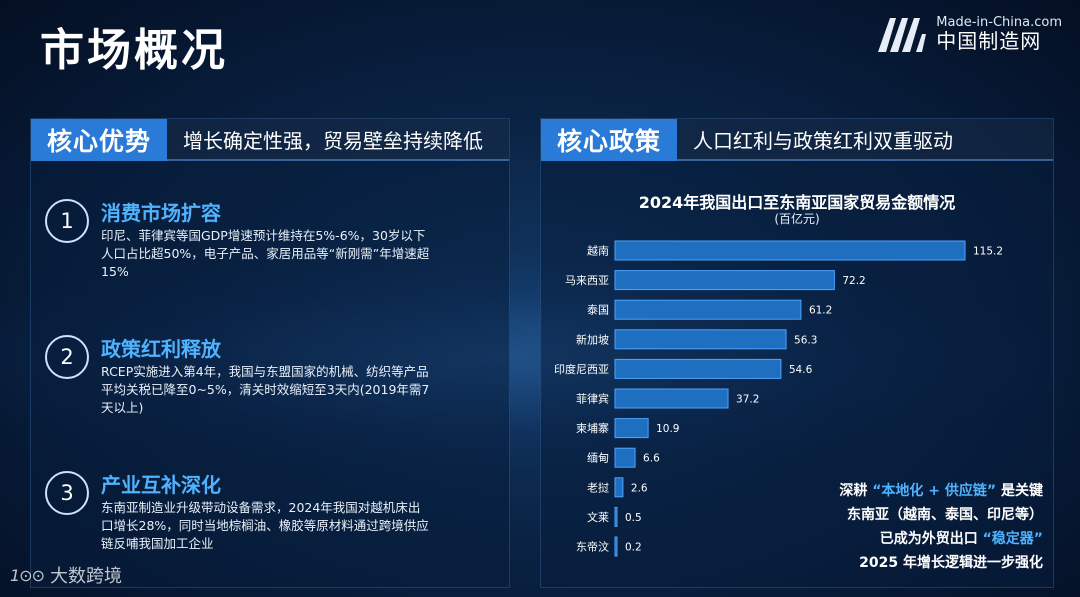  What do you see at coordinates (338, 140) in the screenshot?
I see `panel-subtitle: 增长确定性强，贸易壁垒持续降低` at bounding box center [338, 140].